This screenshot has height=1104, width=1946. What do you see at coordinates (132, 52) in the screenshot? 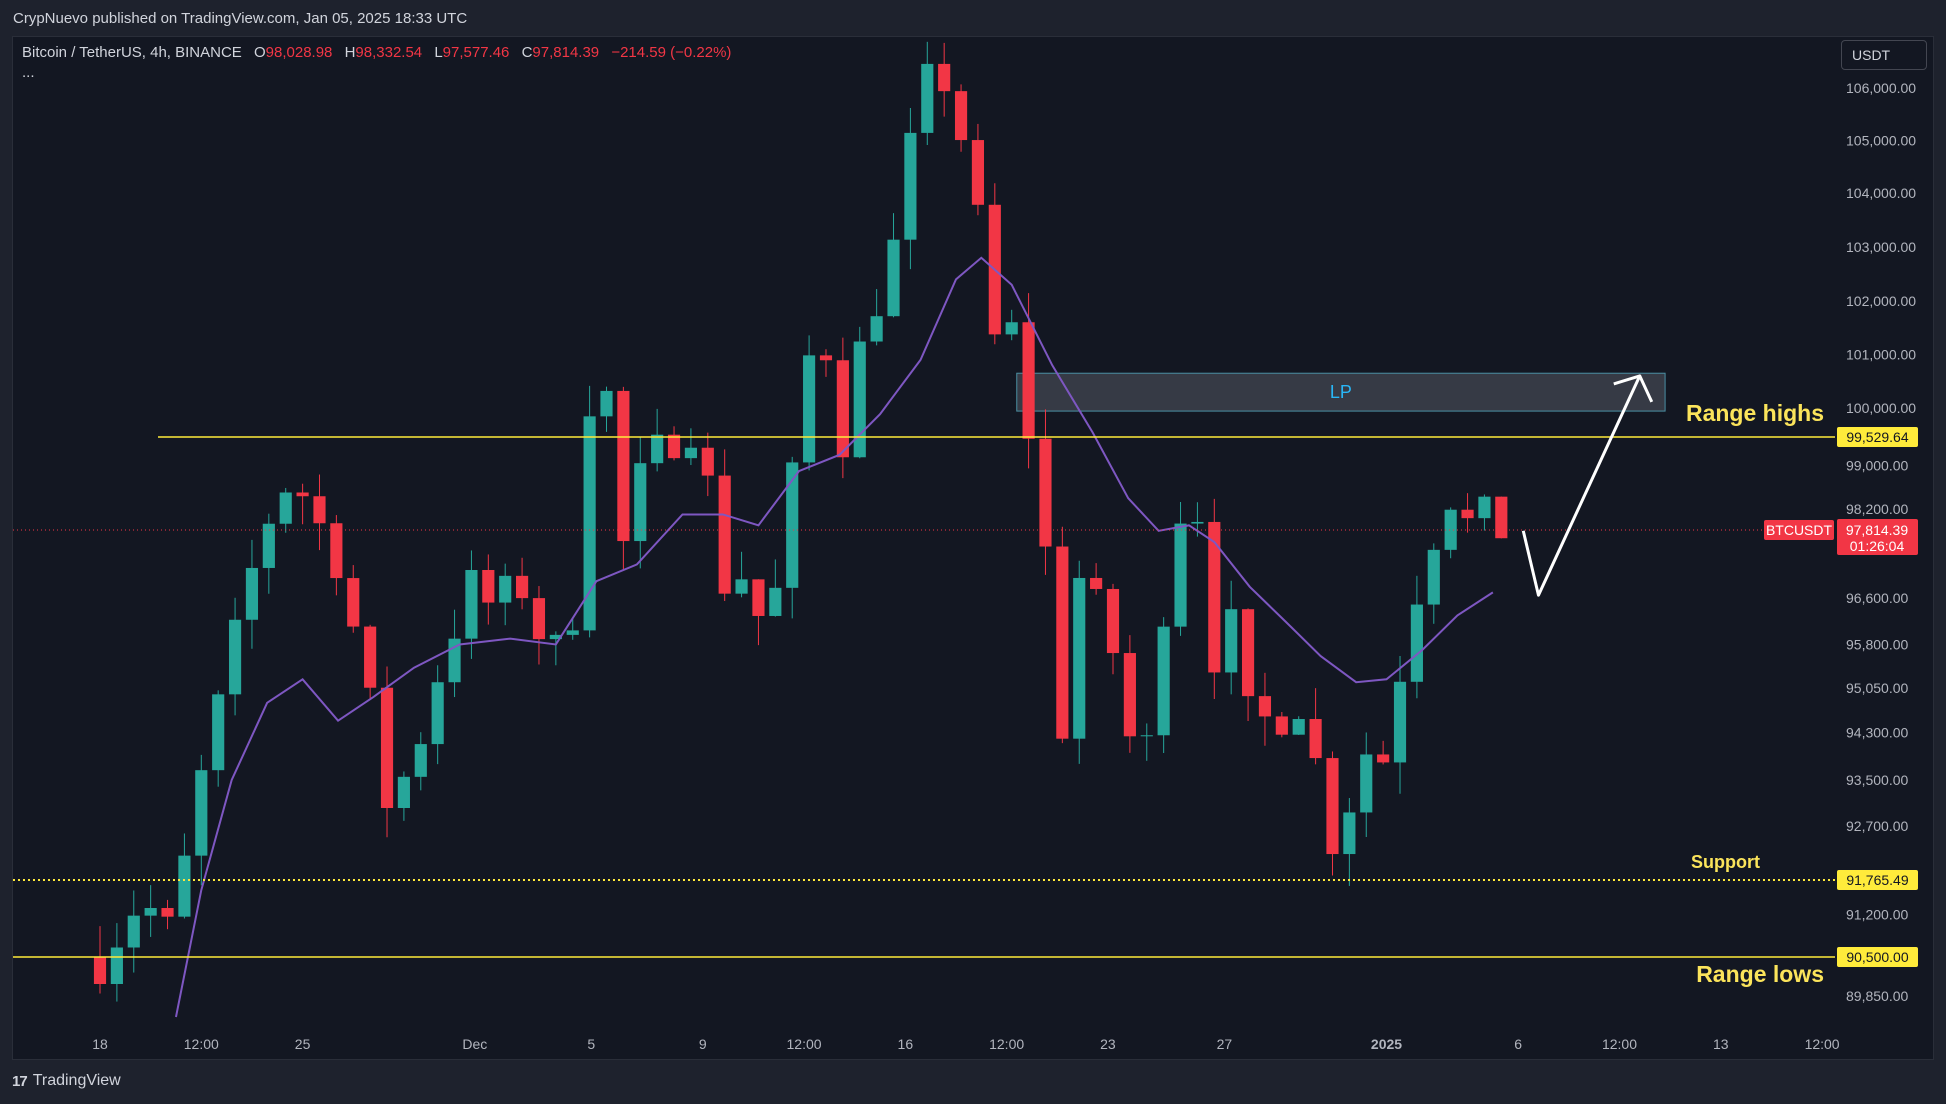
I see `symbol-title: Bitcoin / TetherUS, 4h, BINANCE` at bounding box center [132, 52].